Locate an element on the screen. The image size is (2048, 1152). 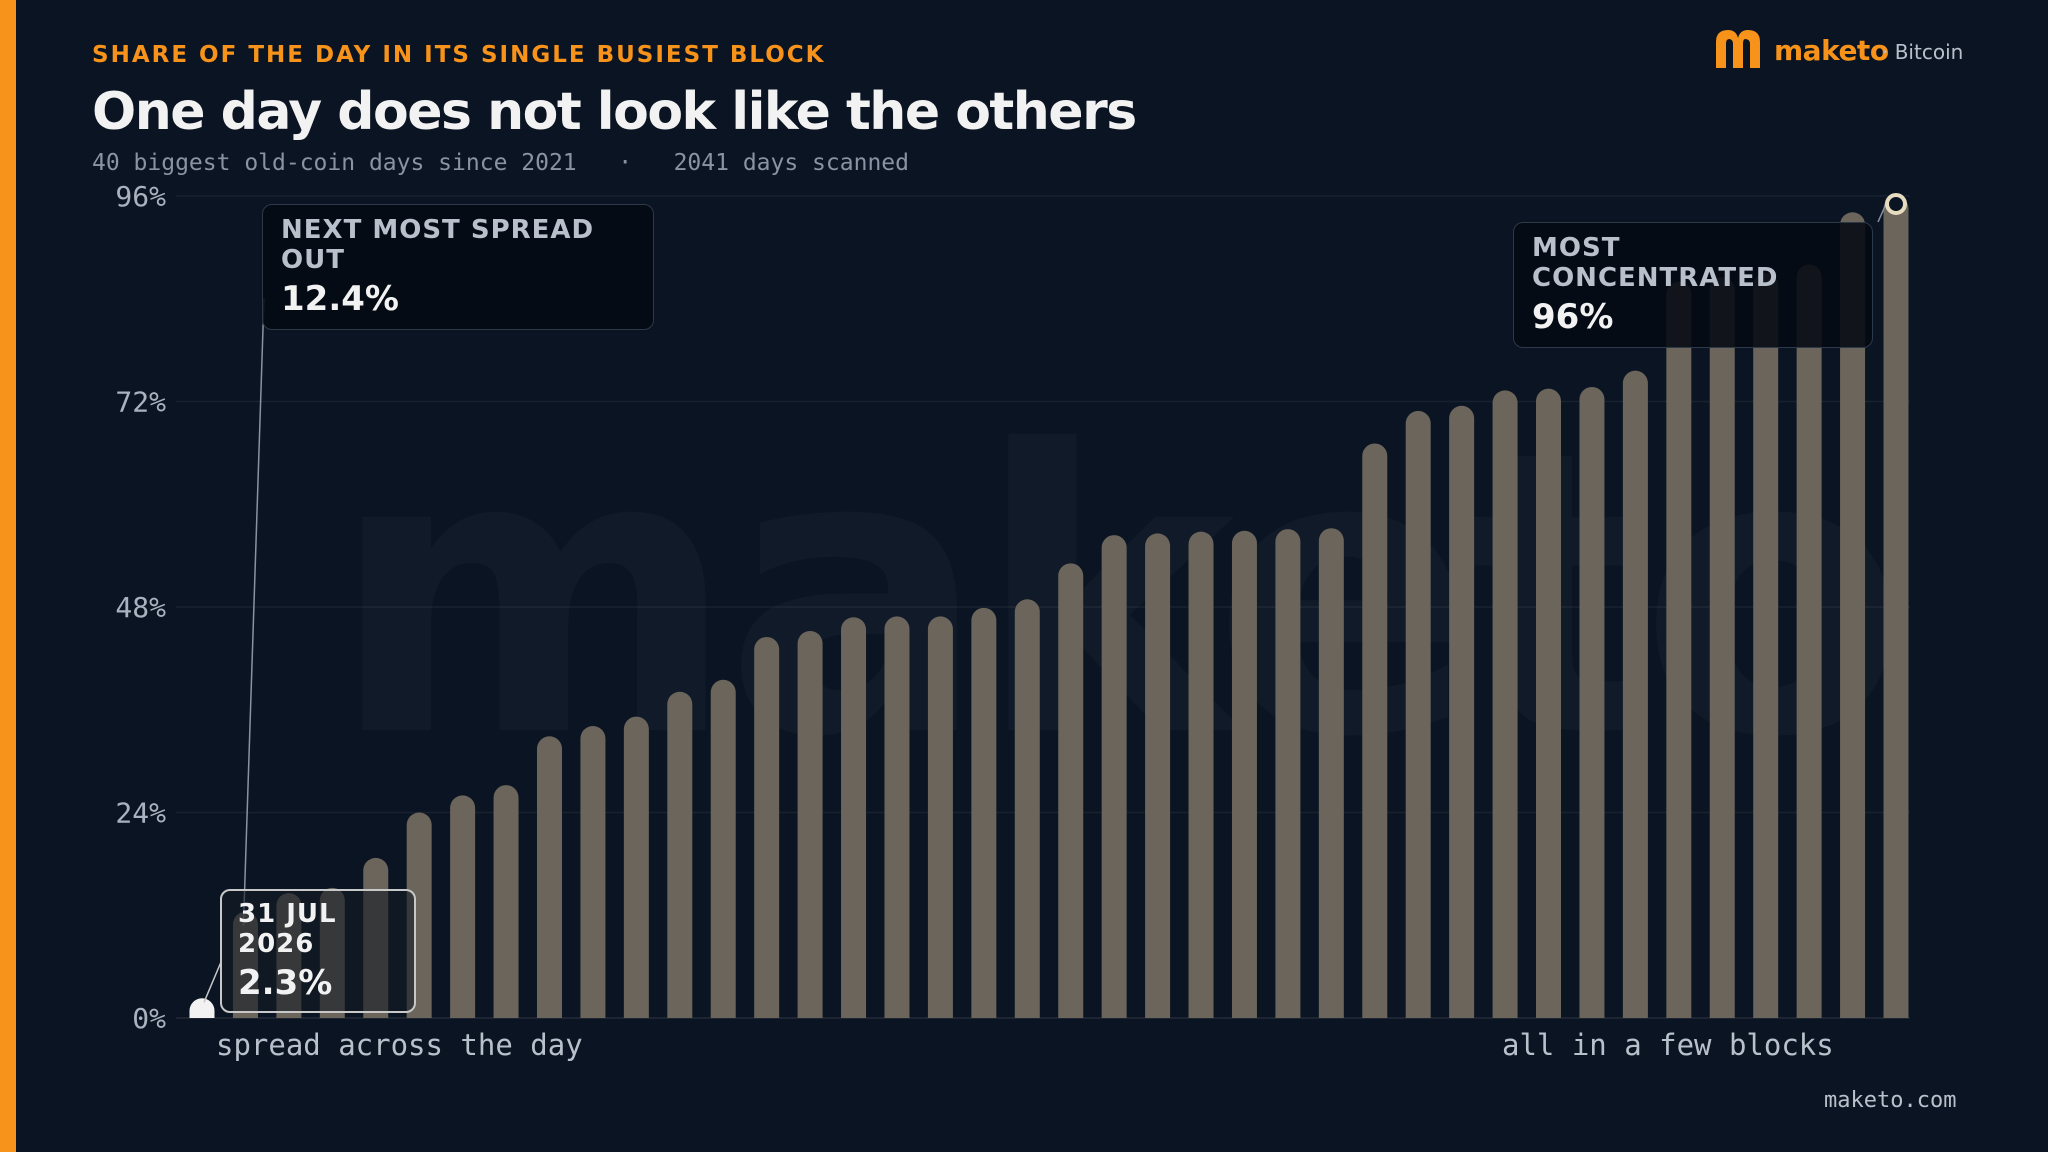
y-tick-label: 0% is located at coordinates (149, 1018).